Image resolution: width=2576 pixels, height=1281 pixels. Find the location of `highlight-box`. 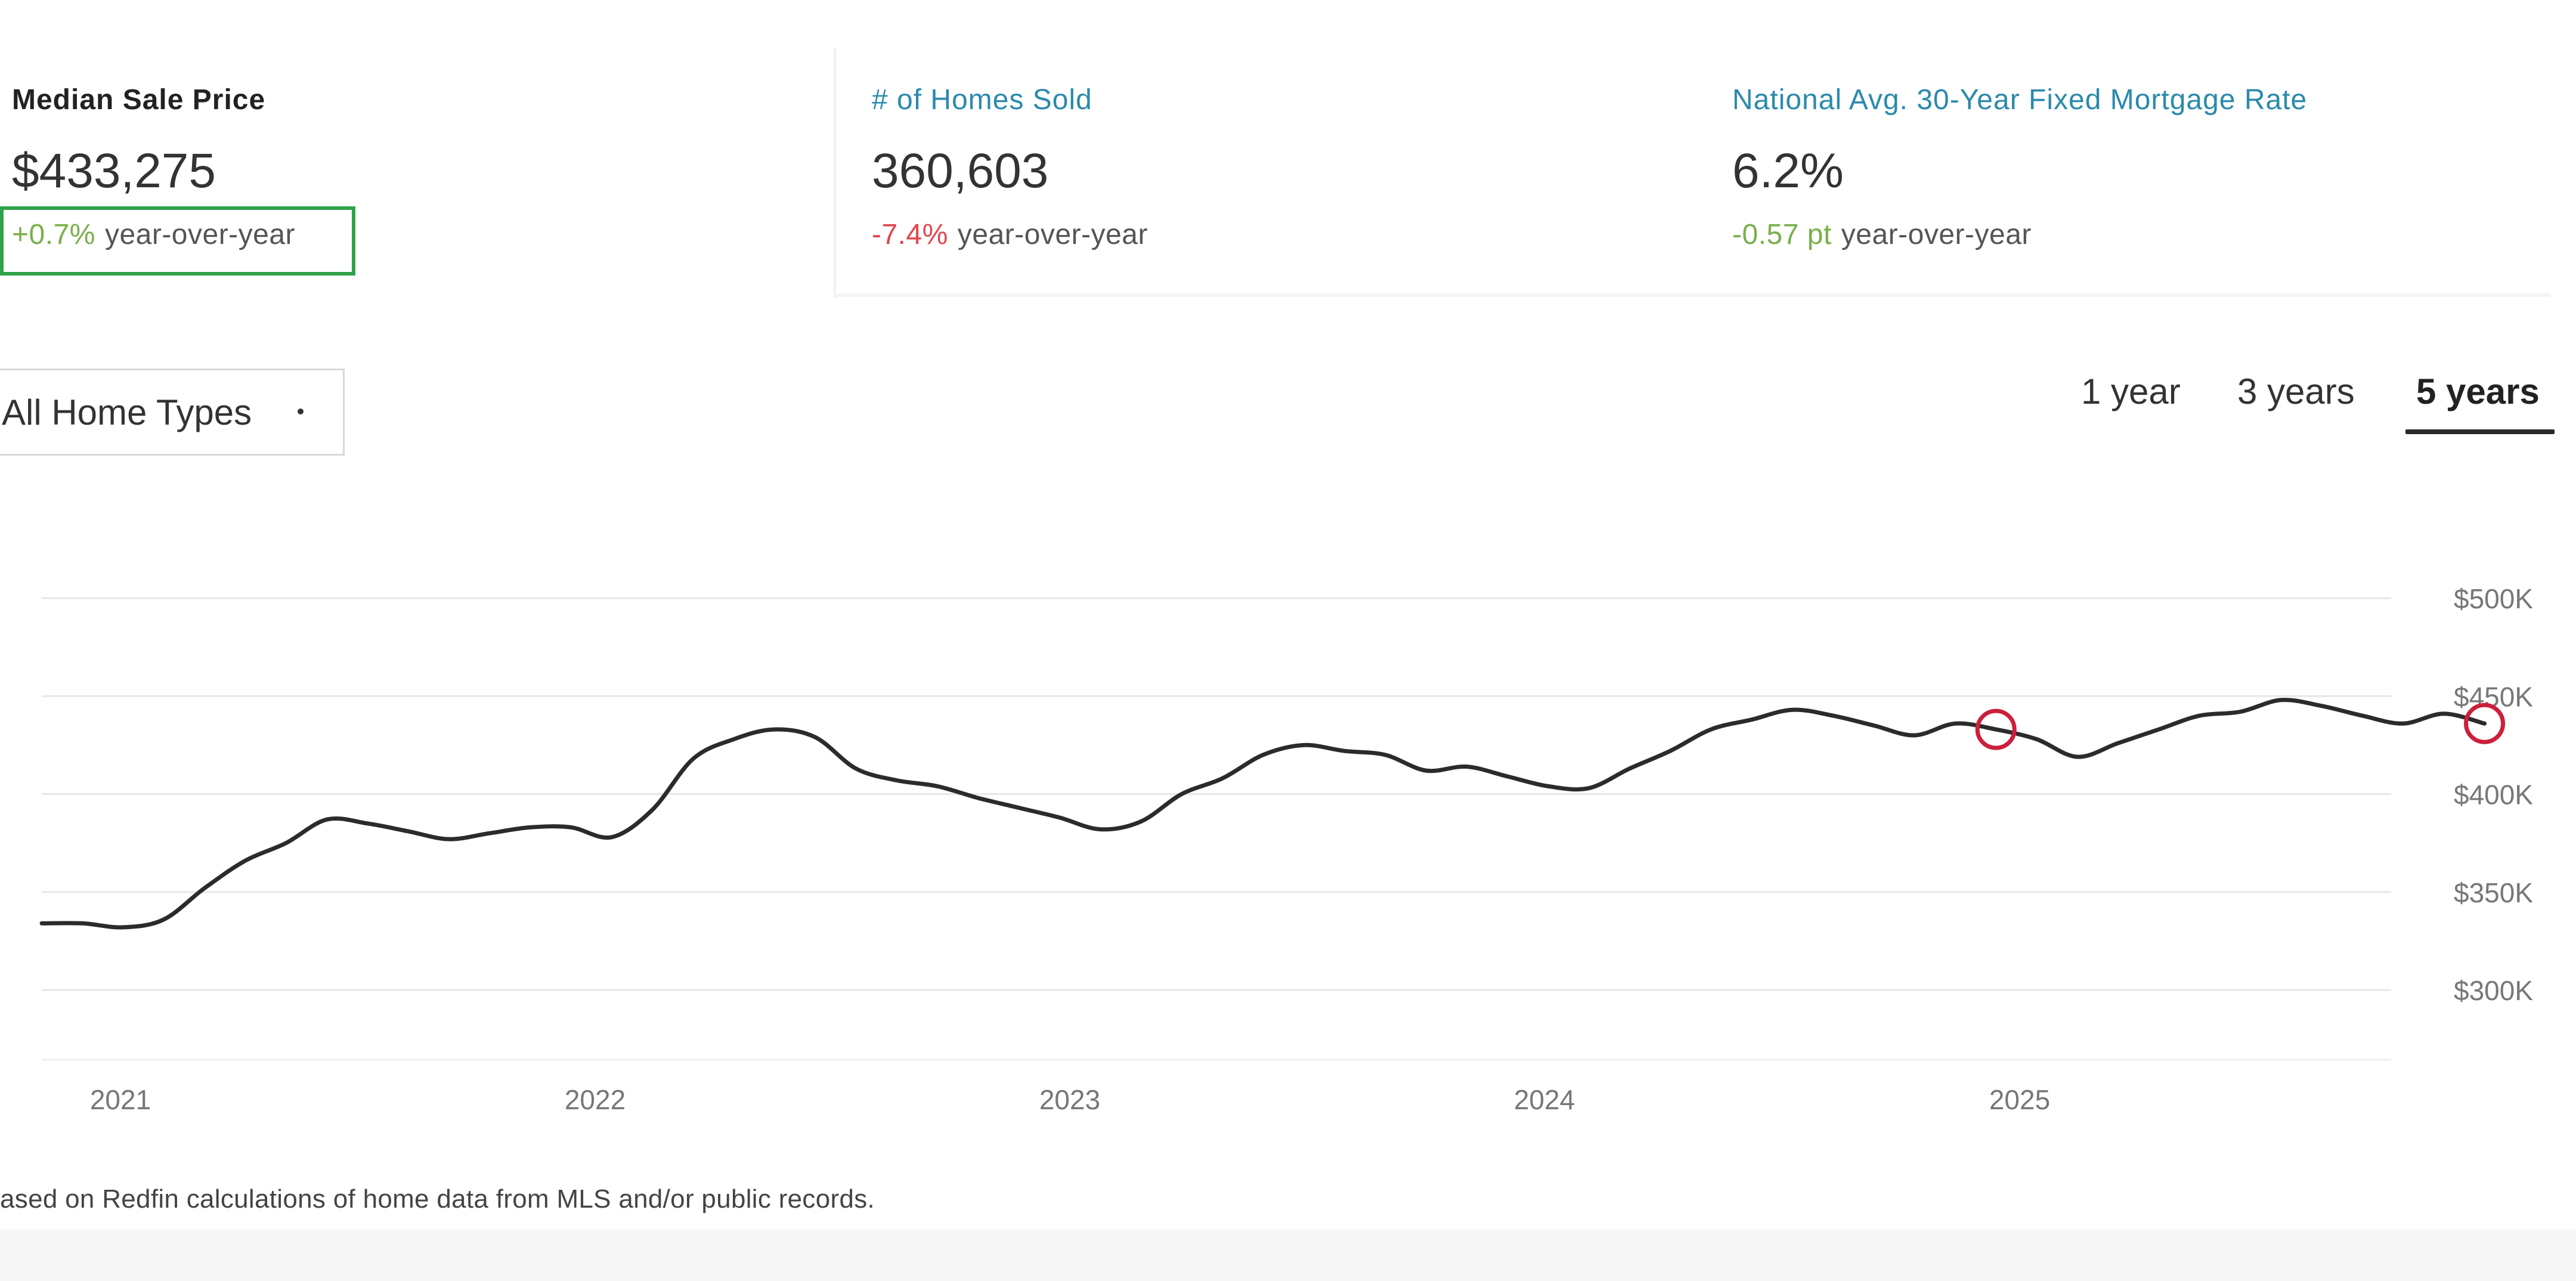

highlight-box is located at coordinates (178, 241).